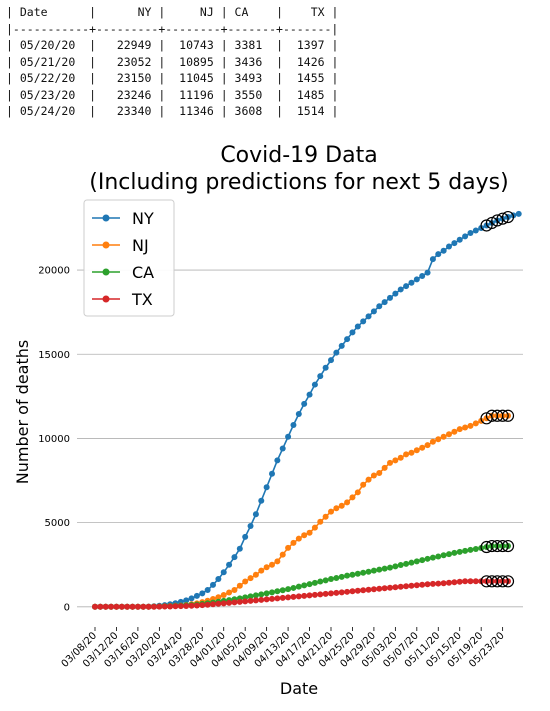  Describe the element at coordinates (22, 412) in the screenshot. I see `y-axis-label: Number of deaths` at that location.